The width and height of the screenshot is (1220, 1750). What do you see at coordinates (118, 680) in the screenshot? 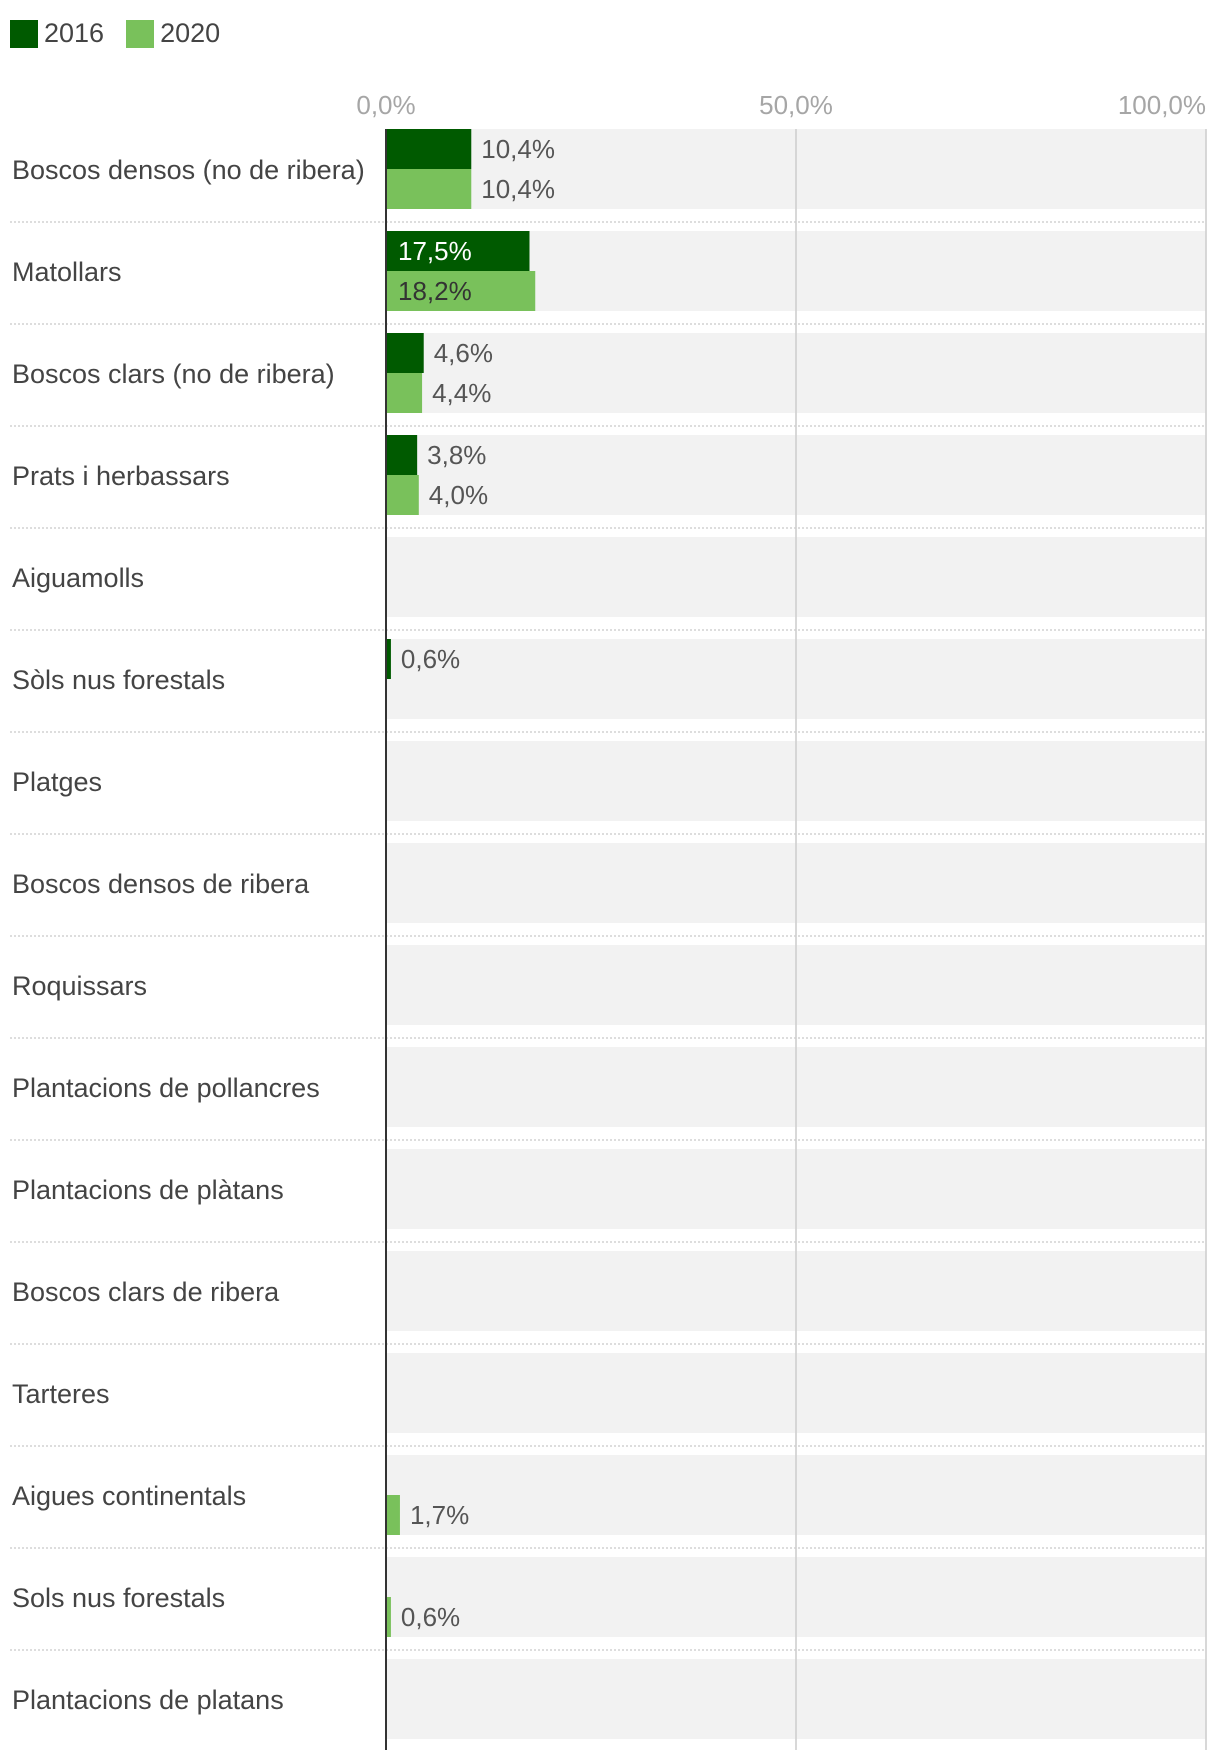
I see `category-label: Sòls nus forestals` at bounding box center [118, 680].